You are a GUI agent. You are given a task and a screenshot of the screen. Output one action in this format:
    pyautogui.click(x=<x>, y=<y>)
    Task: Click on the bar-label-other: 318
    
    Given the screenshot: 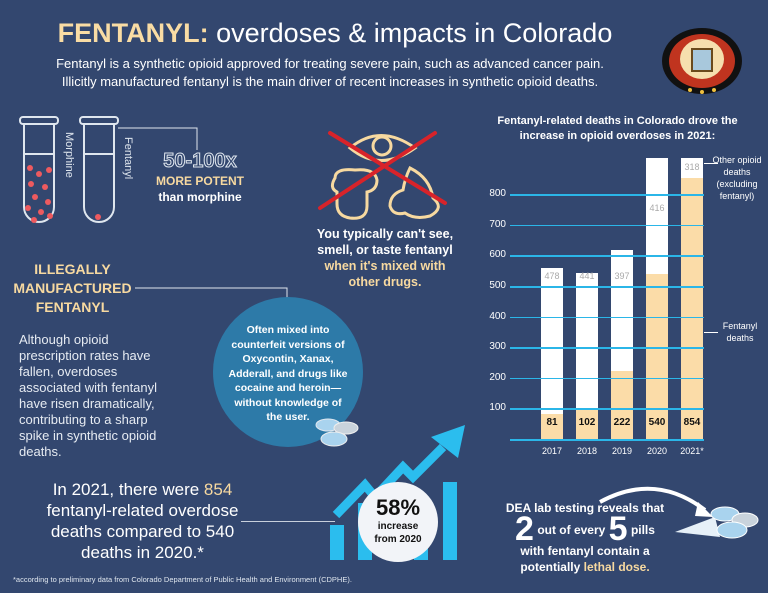 What is the action you would take?
    pyautogui.click(x=692, y=167)
    